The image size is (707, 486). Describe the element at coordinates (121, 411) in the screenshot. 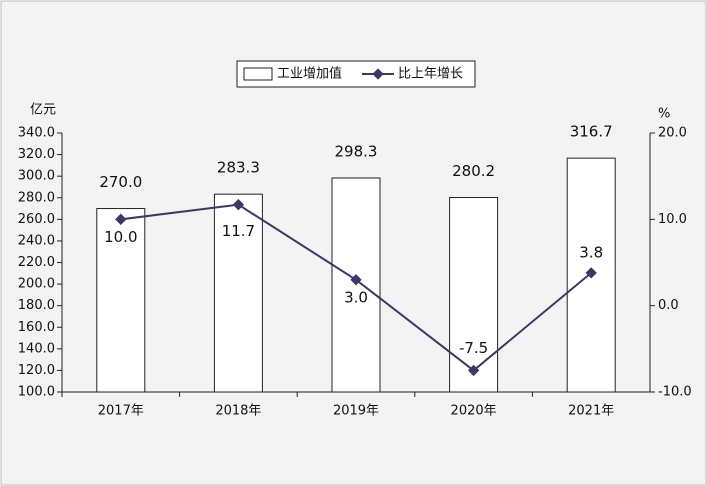

I see `x-tick-label: 2017年` at that location.